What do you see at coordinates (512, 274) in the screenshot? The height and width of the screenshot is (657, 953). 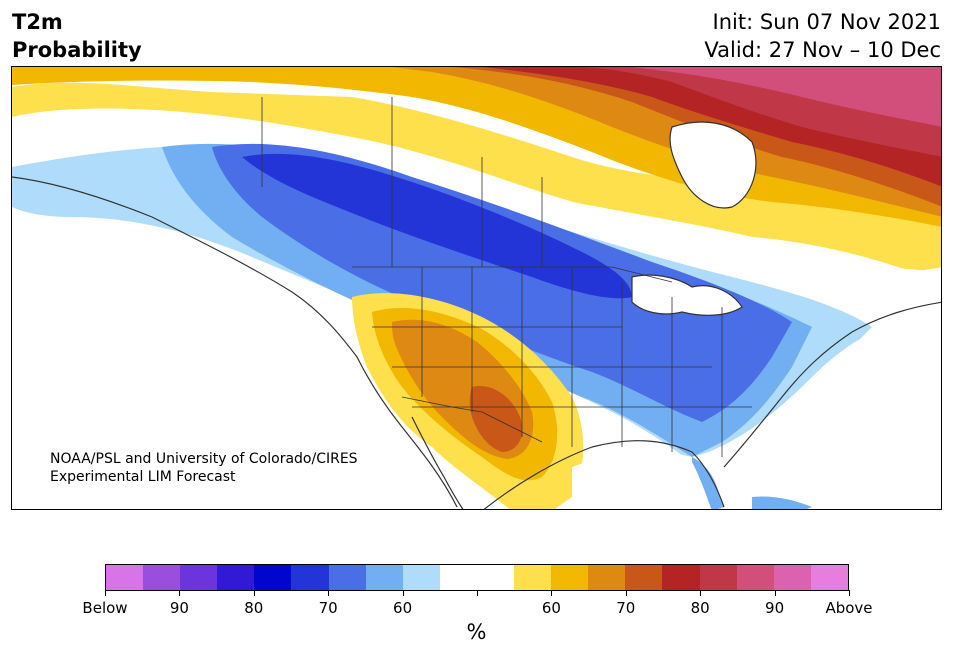 I see `border-us-canada` at bounding box center [512, 274].